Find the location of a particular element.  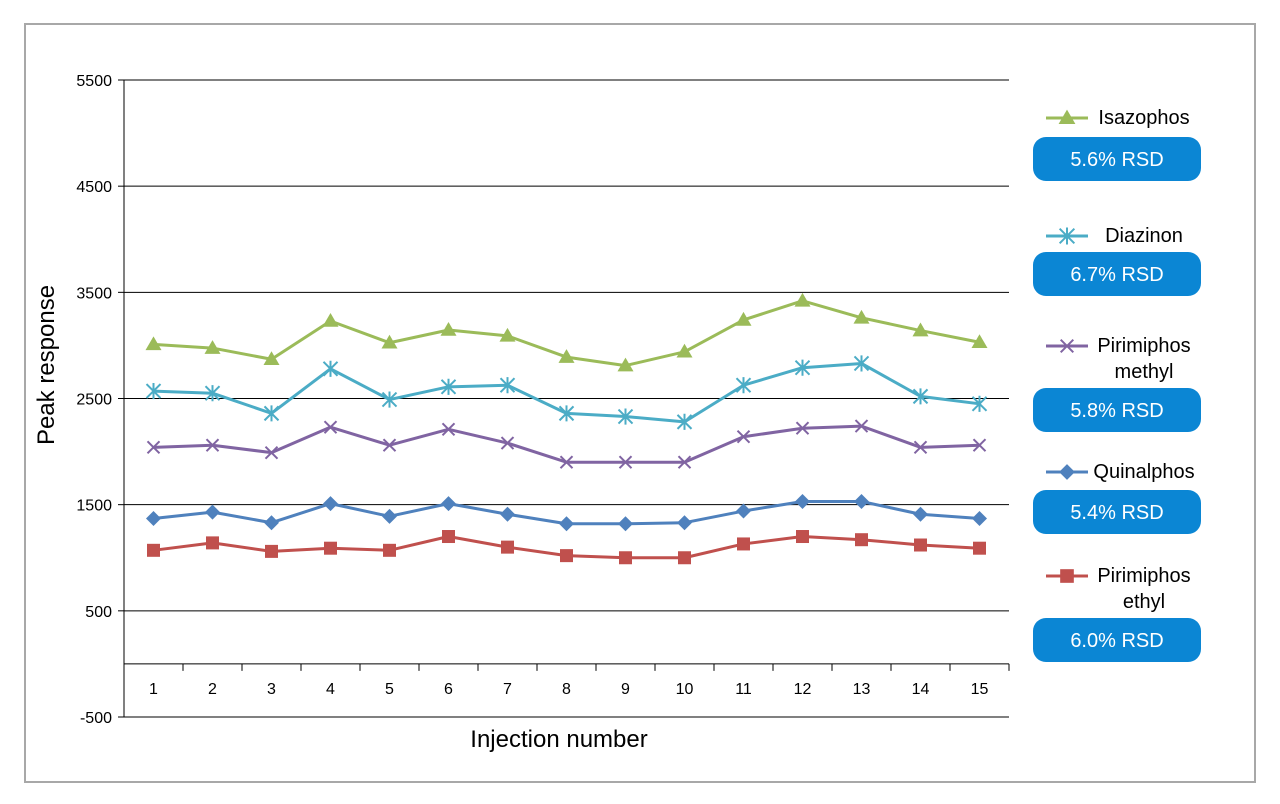

x-tick-label: 8 is located at coordinates (566, 689).